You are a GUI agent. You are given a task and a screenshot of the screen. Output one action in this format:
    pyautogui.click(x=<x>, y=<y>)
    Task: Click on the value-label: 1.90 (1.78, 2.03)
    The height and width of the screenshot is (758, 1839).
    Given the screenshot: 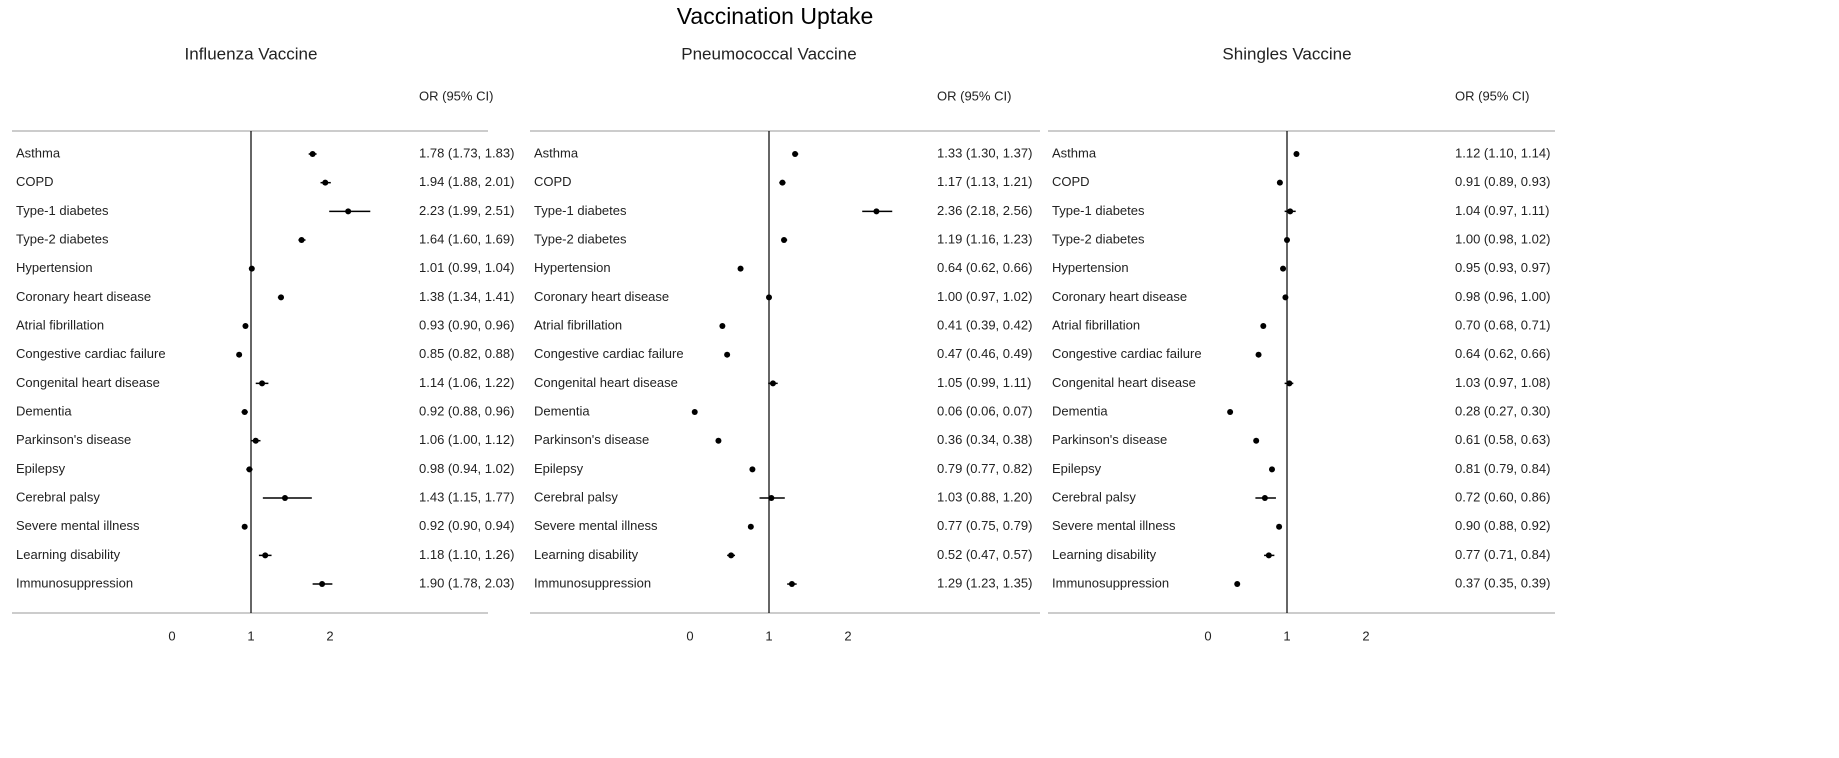 What is the action you would take?
    pyautogui.click(x=466, y=582)
    